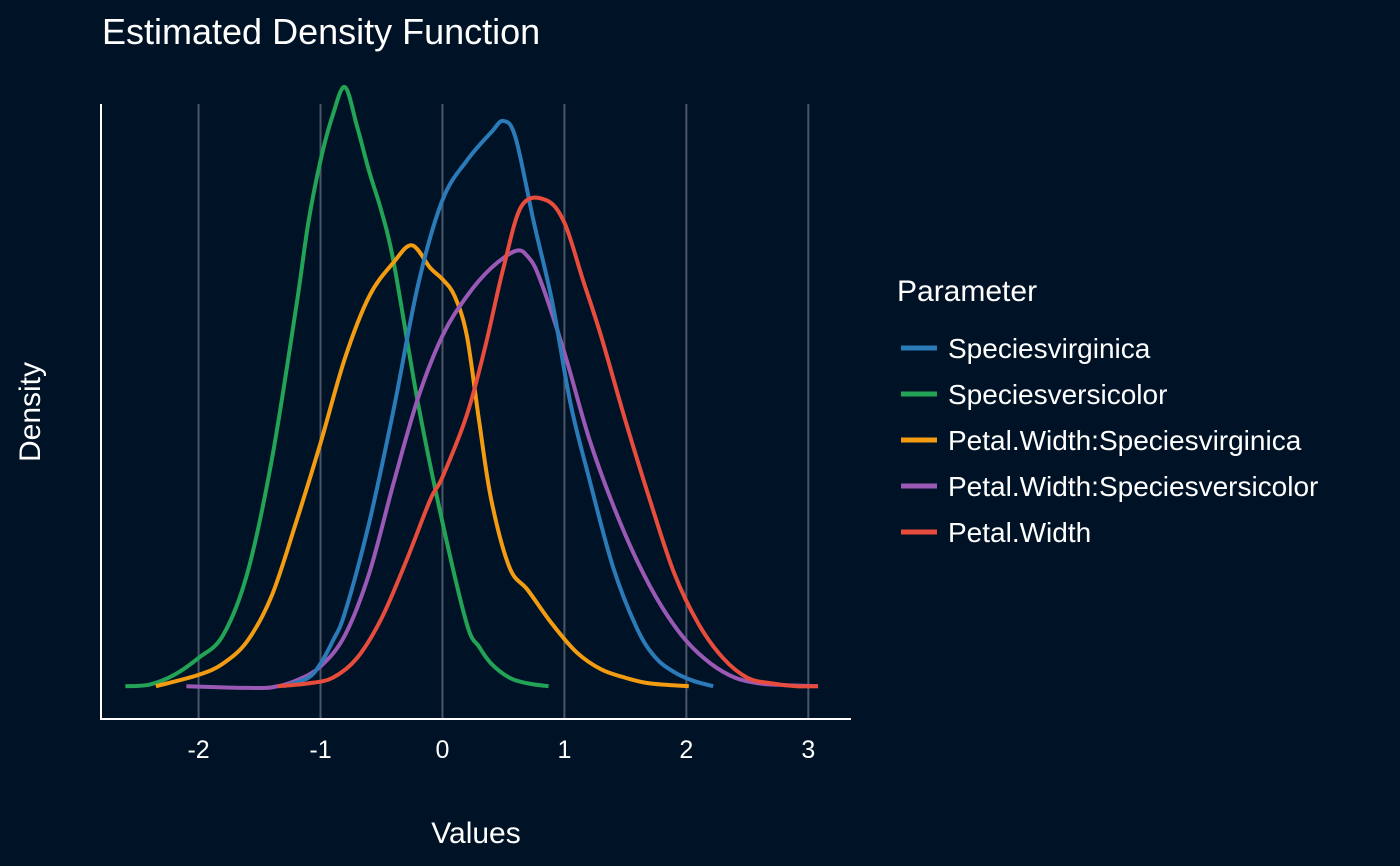 Image resolution: width=1400 pixels, height=866 pixels. Describe the element at coordinates (967, 291) in the screenshot. I see `legend-title: Parameter` at that location.